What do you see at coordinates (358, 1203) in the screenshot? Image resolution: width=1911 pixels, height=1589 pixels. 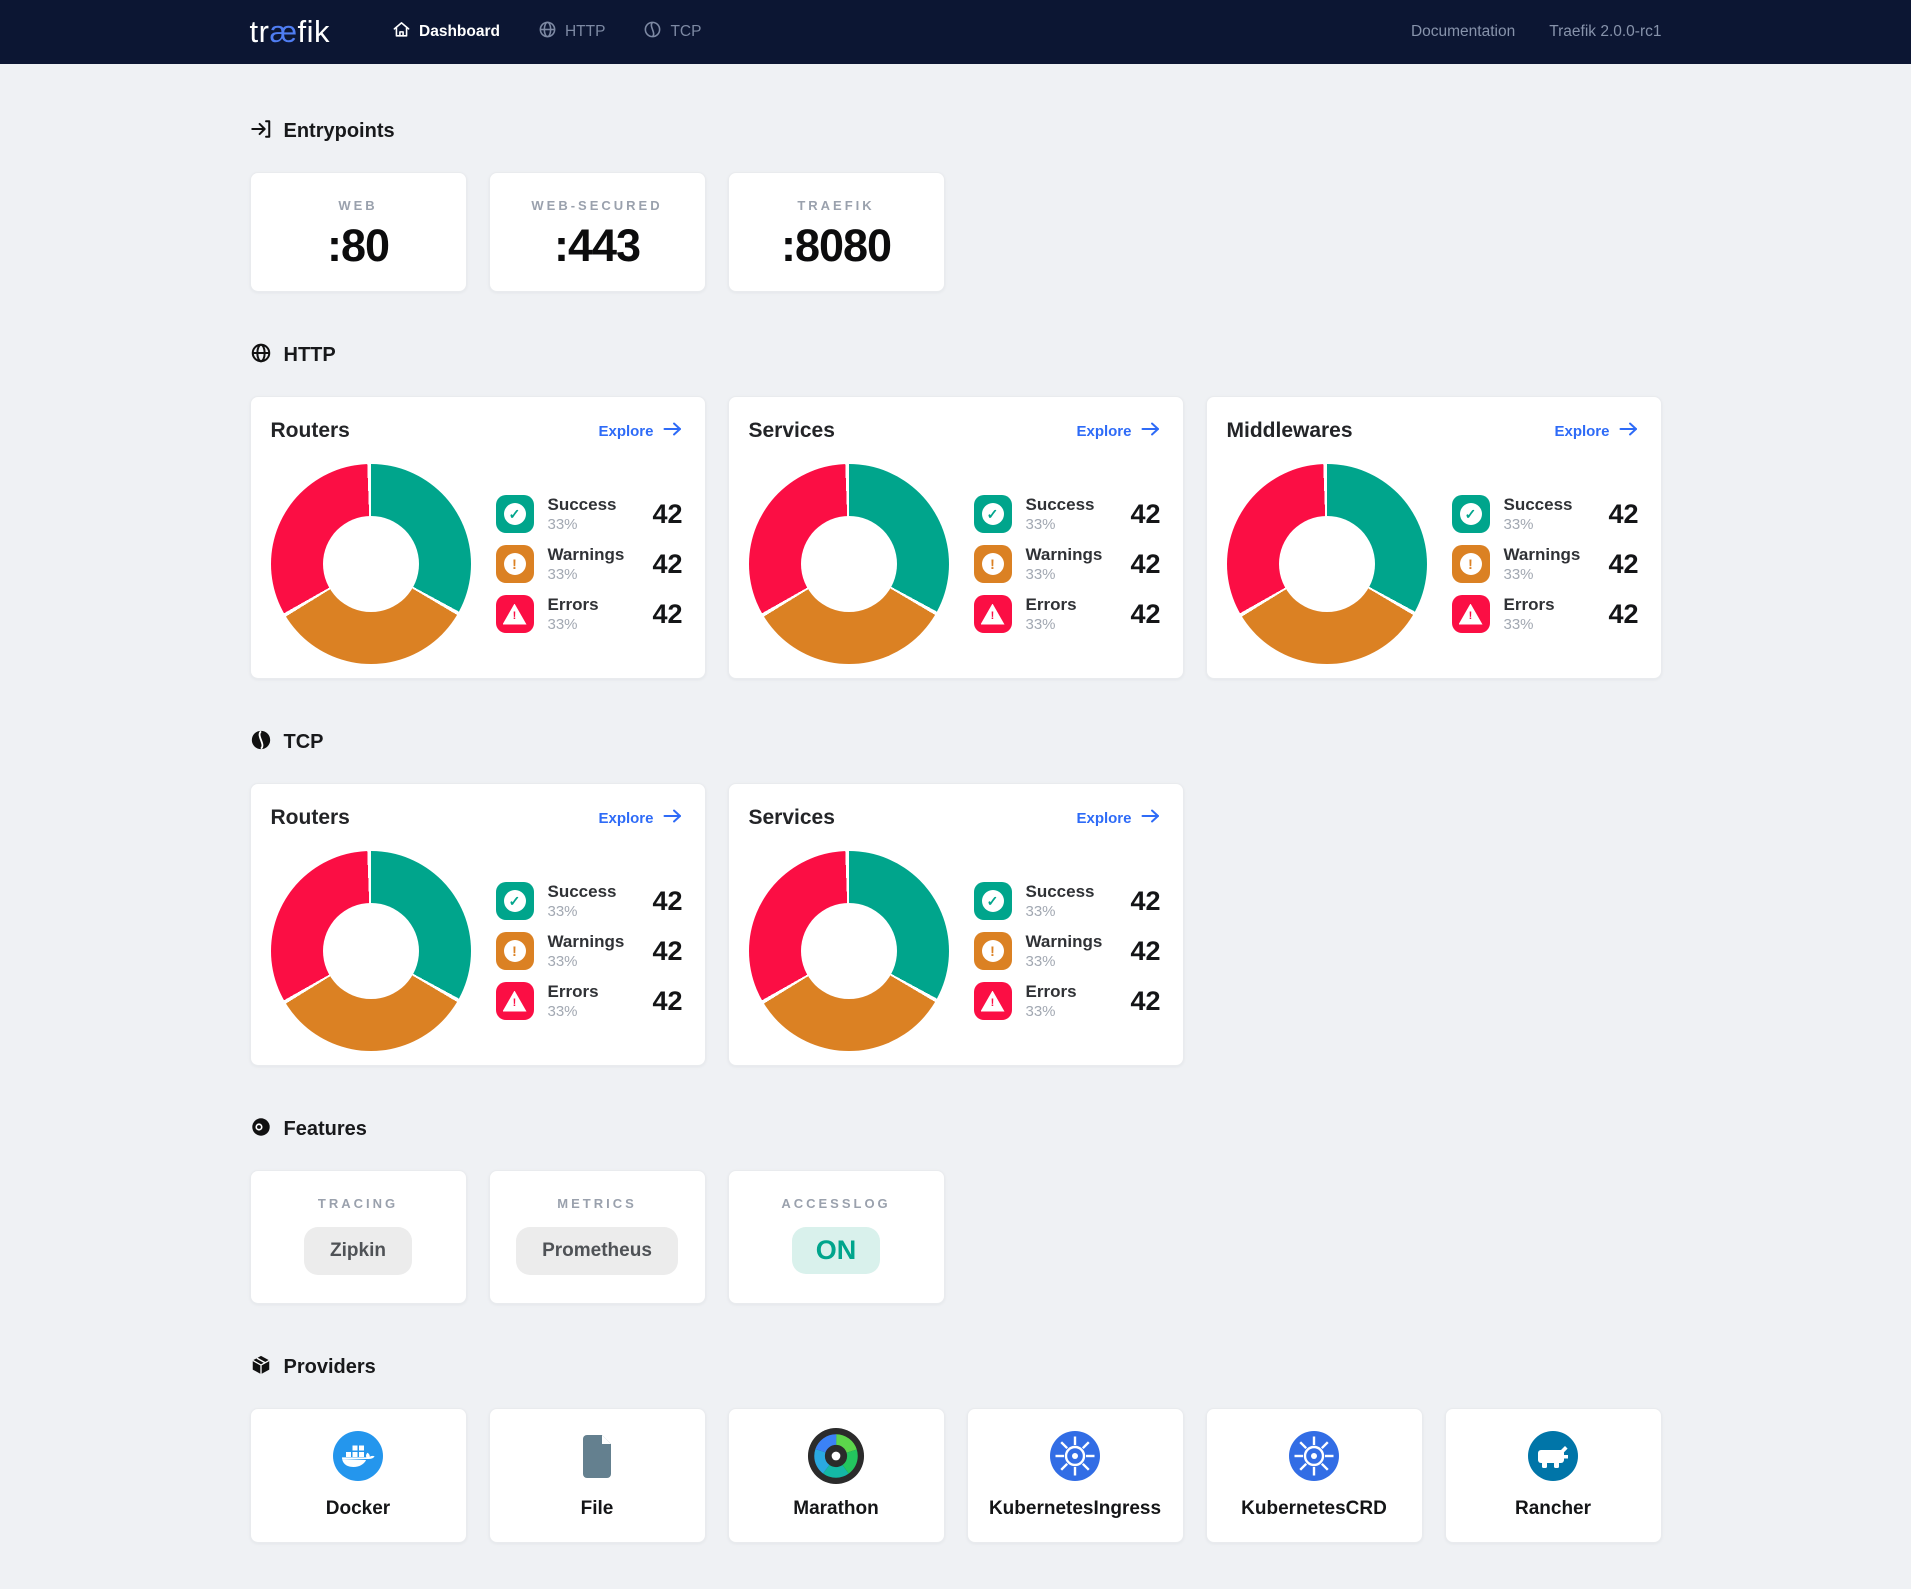 I see `feature-label: TRACING` at bounding box center [358, 1203].